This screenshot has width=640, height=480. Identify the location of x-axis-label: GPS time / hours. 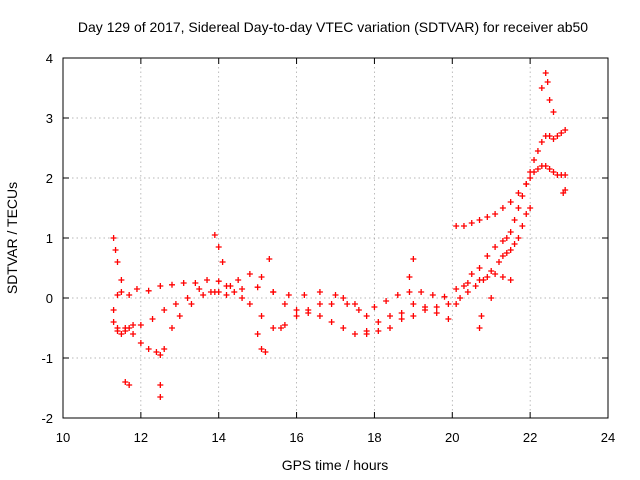
(335, 465).